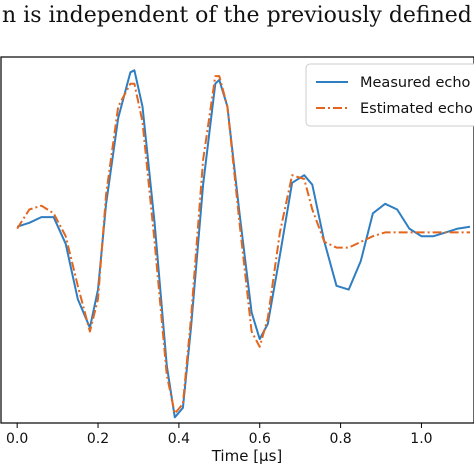 Image resolution: width=474 pixels, height=474 pixels. Describe the element at coordinates (340, 439) in the screenshot. I see `x-tick-label: 0.8` at that location.